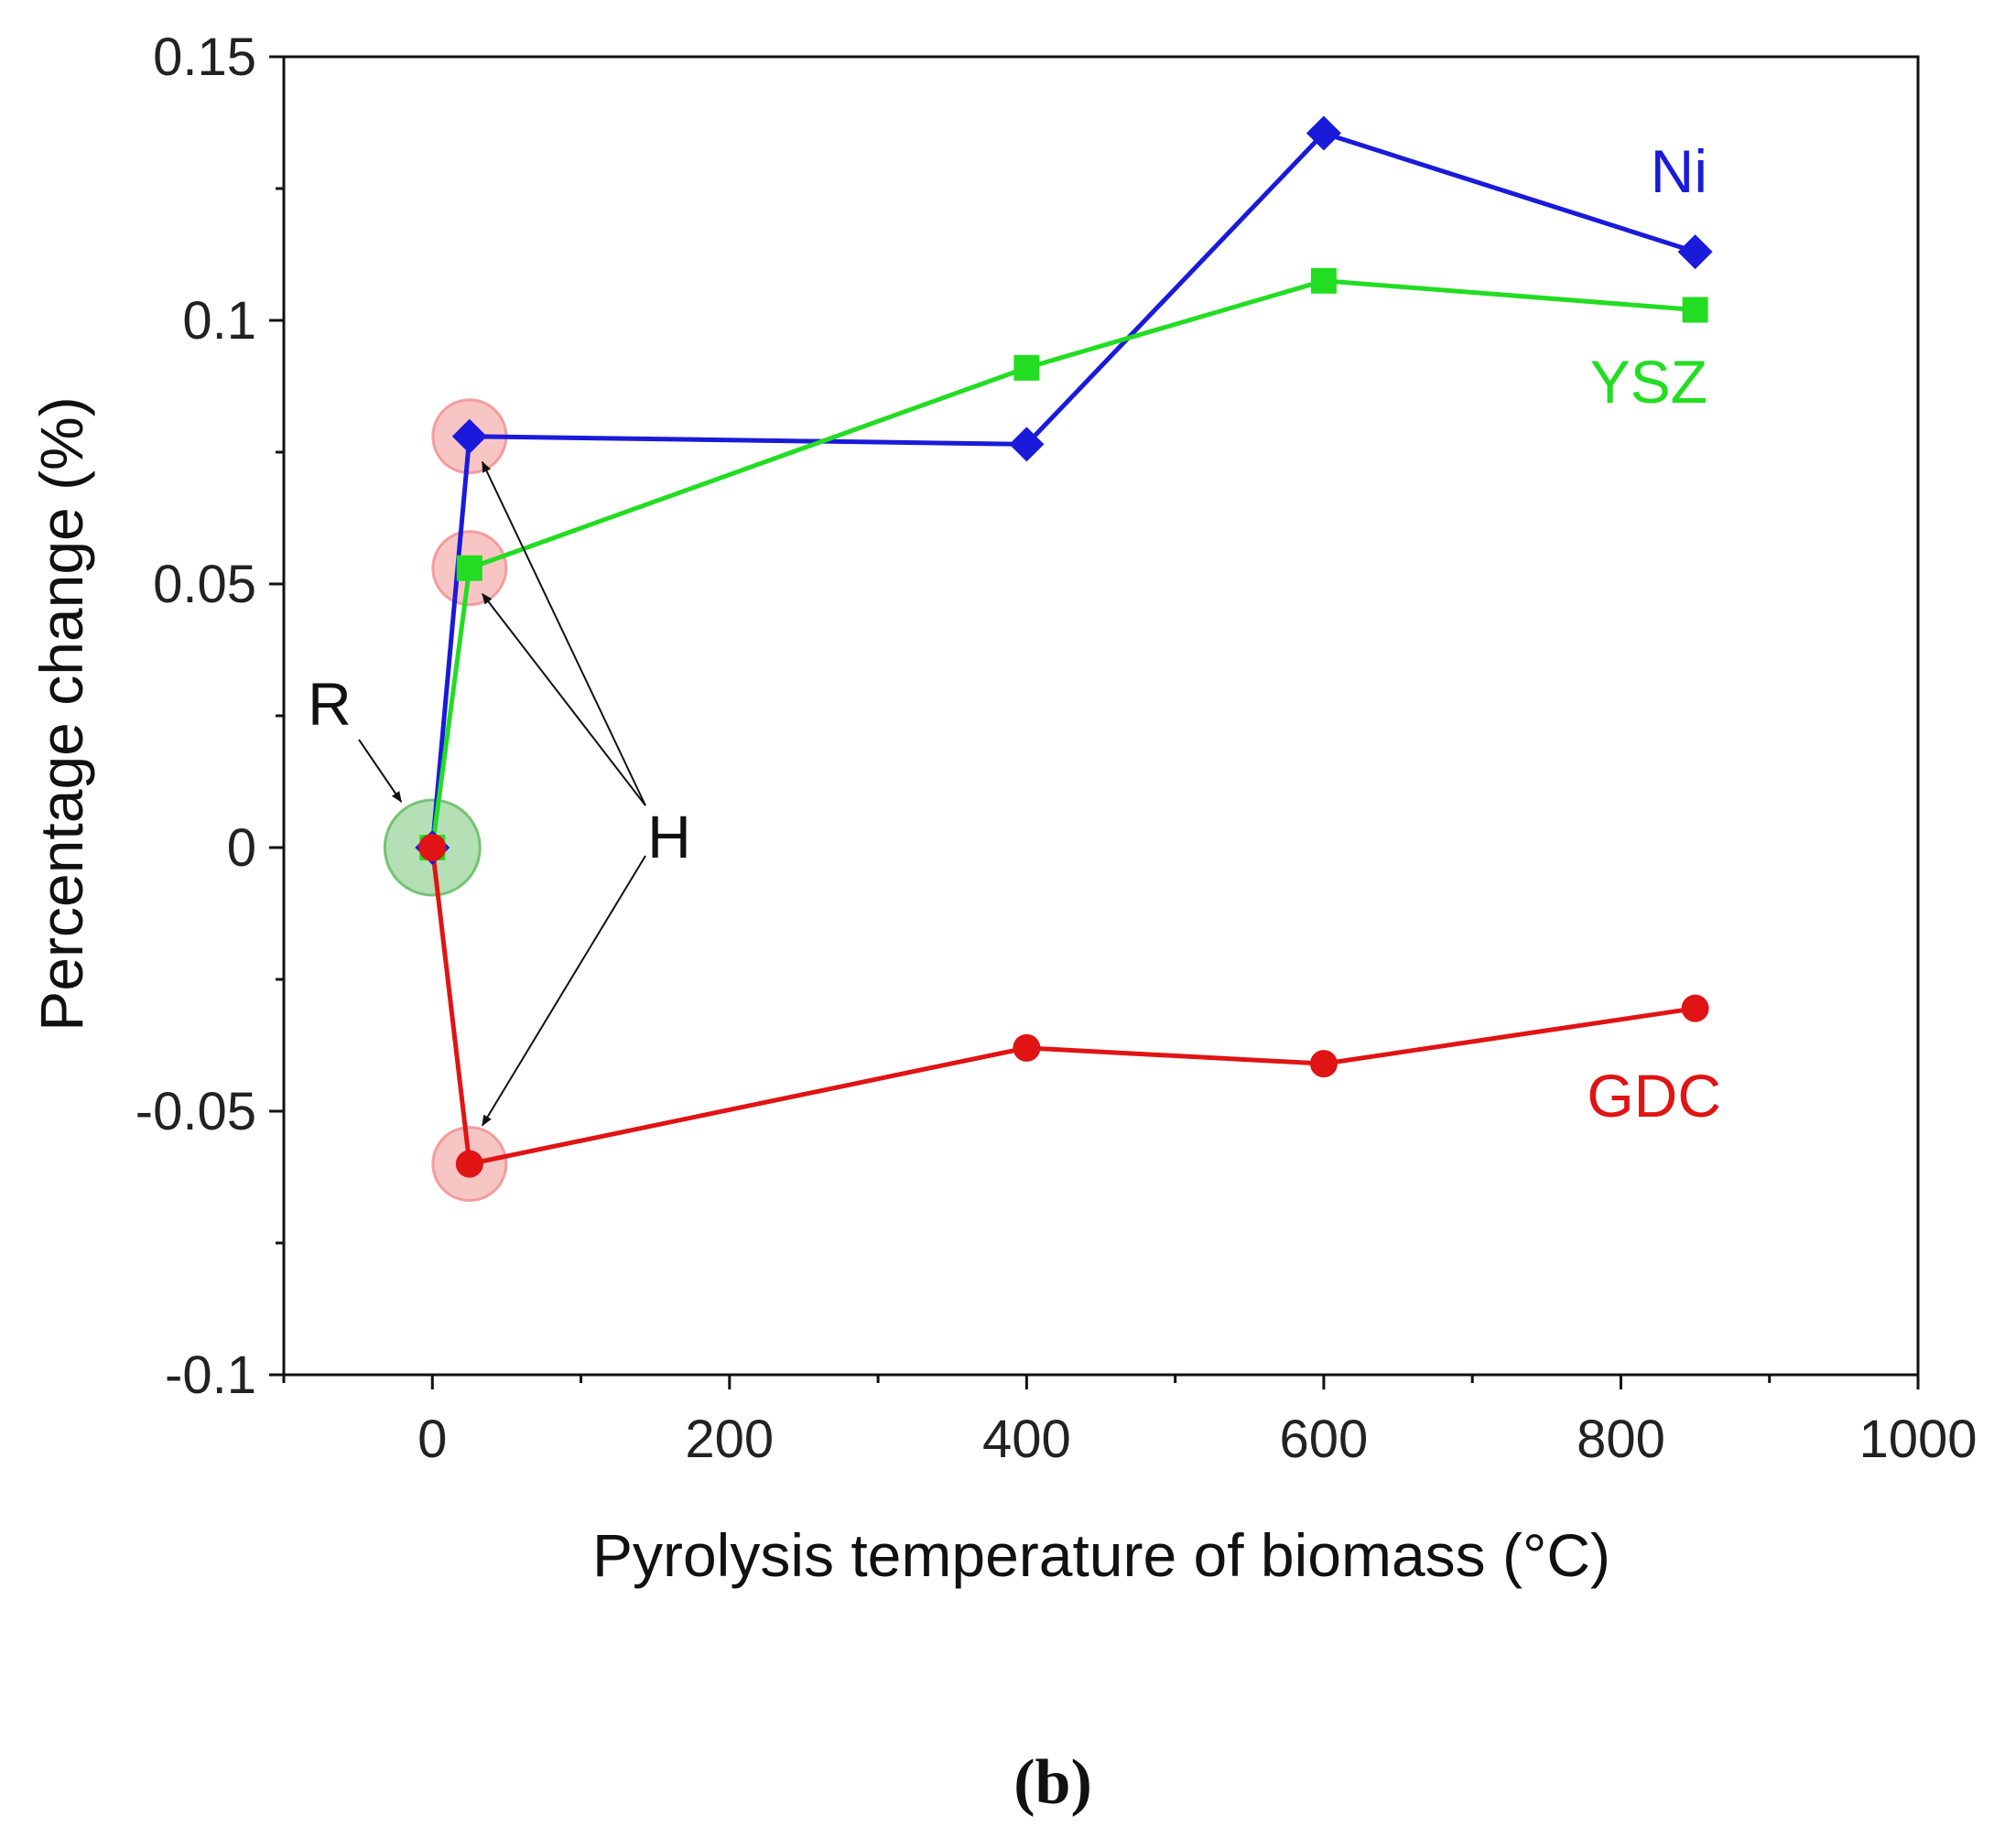 The height and width of the screenshot is (1848, 2005). I want to click on series-label-gdc: GDC, so click(1654, 1095).